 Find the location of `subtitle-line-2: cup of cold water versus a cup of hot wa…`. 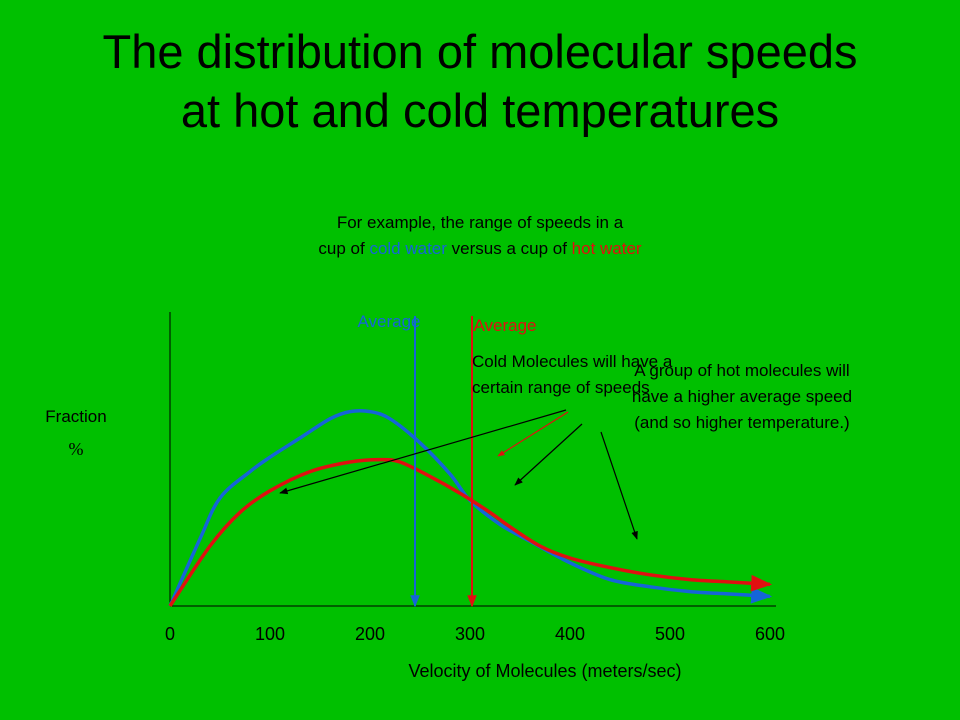

subtitle-line-2: cup of cold water versus a cup of hot wa… is located at coordinates (480, 249).